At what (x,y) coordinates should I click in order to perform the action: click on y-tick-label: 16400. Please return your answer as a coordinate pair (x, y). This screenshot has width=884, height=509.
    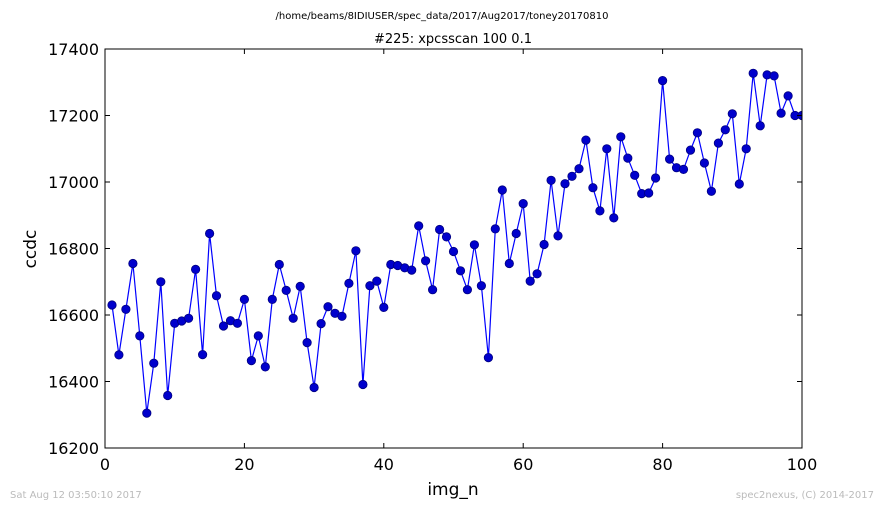
    Looking at the image, I should click on (73, 382).